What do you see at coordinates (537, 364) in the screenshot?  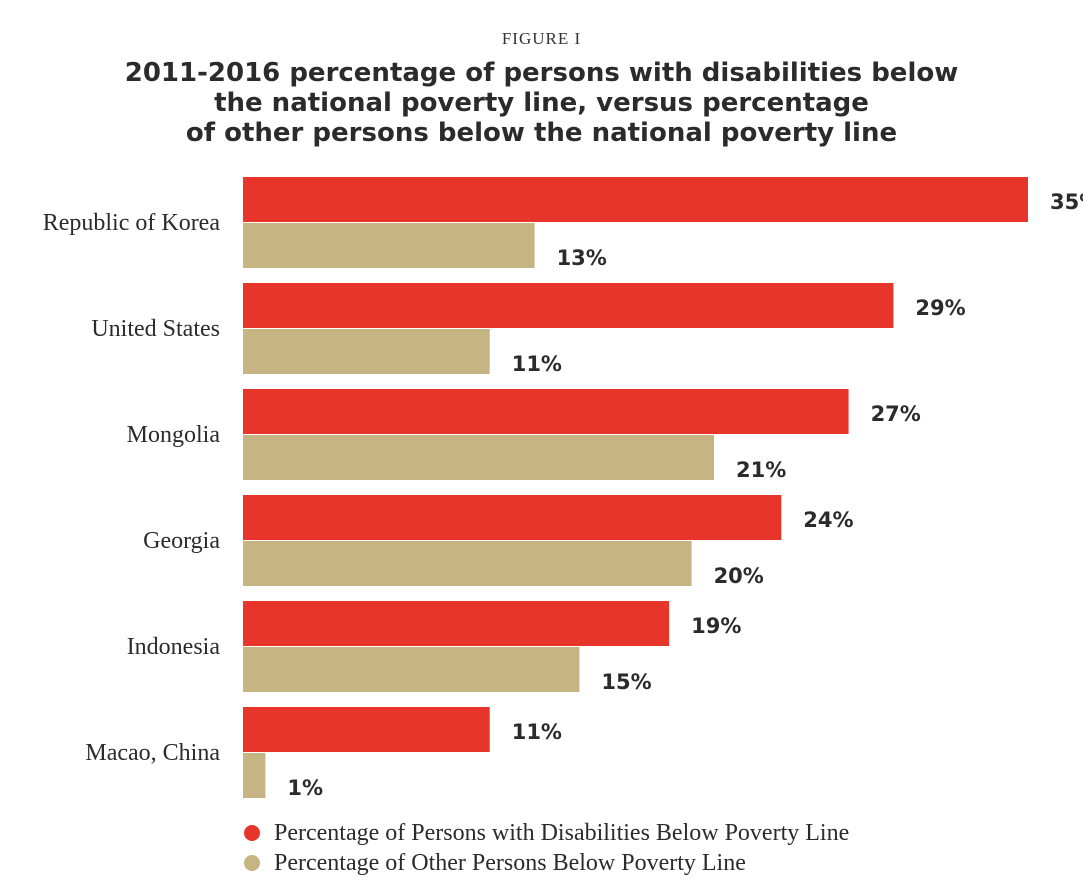 I see `data-label-others: 11%` at bounding box center [537, 364].